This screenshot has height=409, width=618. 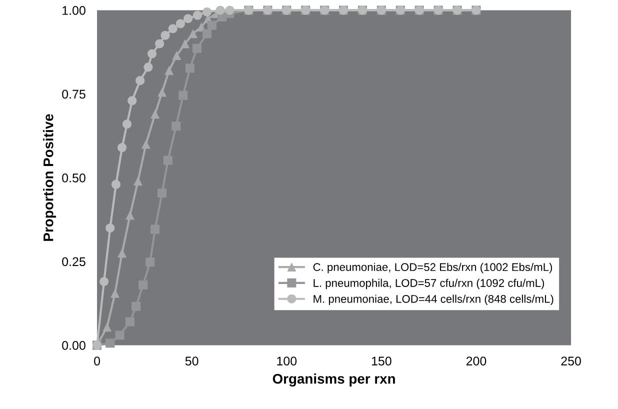 What do you see at coordinates (434, 300) in the screenshot?
I see `legend-label: M. pneumoniae, LOD=44 cells/rxn (848 cells/mL)` at bounding box center [434, 300].